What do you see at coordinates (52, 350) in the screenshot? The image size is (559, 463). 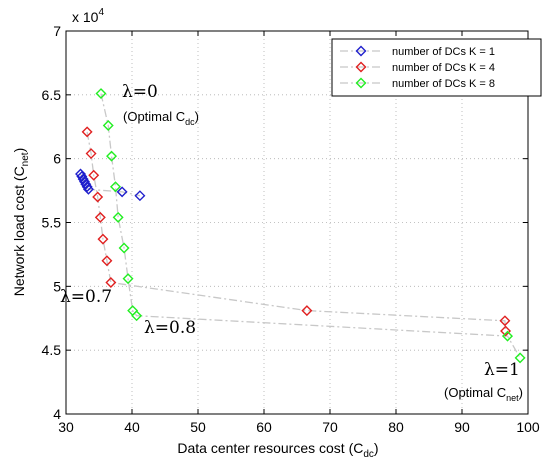 I see `y-tick-label: 4.5` at bounding box center [52, 350].